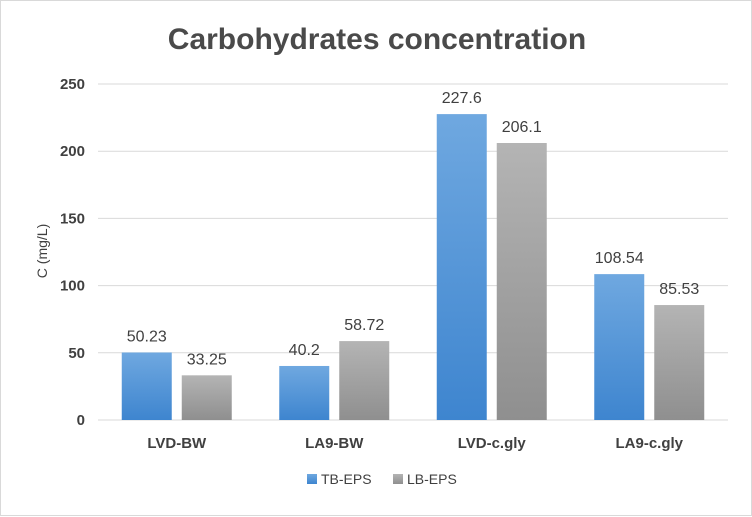 This screenshot has width=752, height=517. I want to click on data-label: 85.53, so click(679, 289).